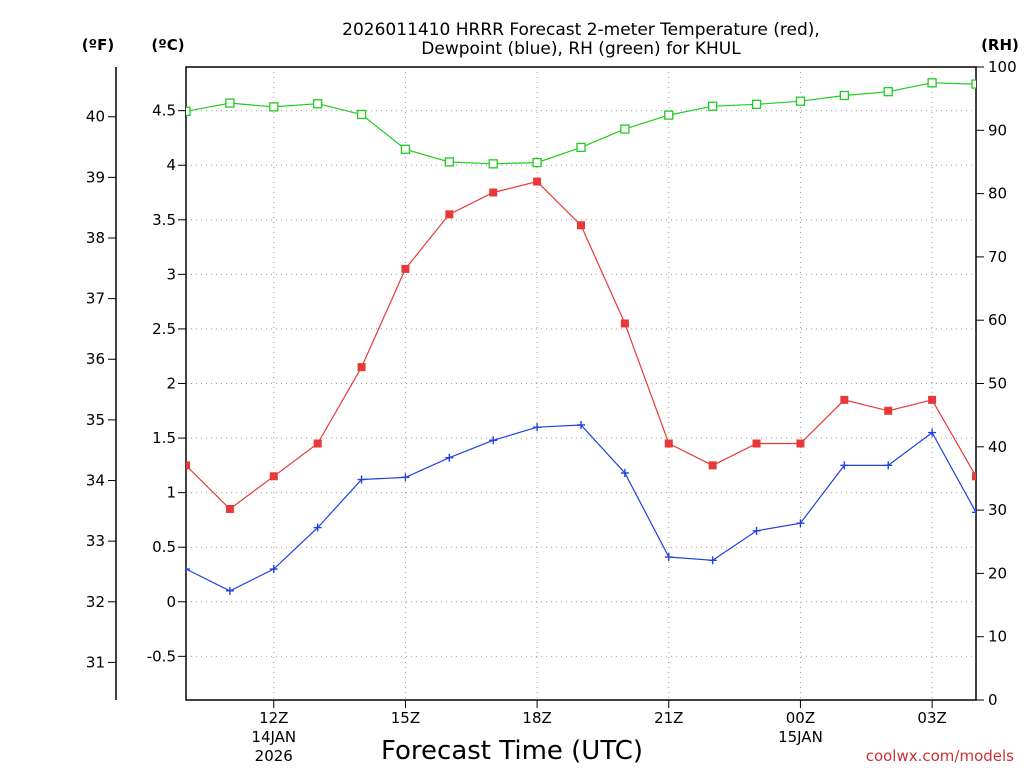 This screenshot has height=768, width=1024. What do you see at coordinates (171, 384) in the screenshot?
I see `celsius-tick-label: 2` at bounding box center [171, 384].